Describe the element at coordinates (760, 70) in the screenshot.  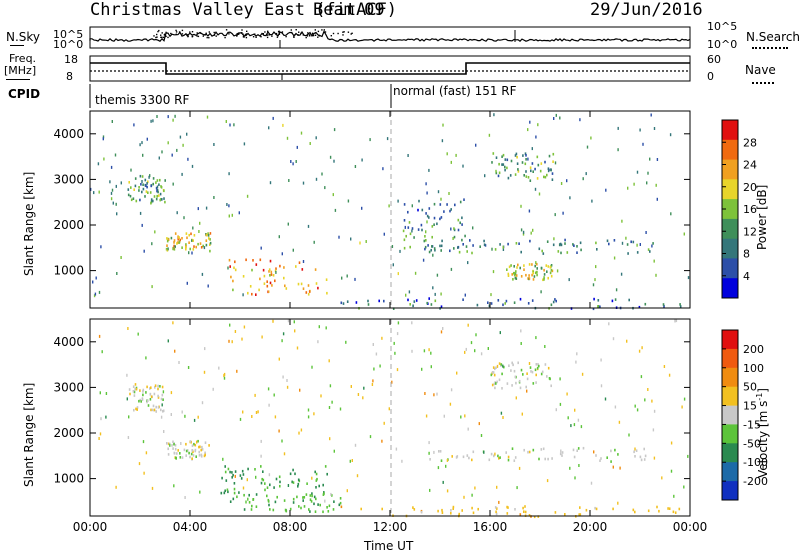
I see `nave-label: Nave` at that location.